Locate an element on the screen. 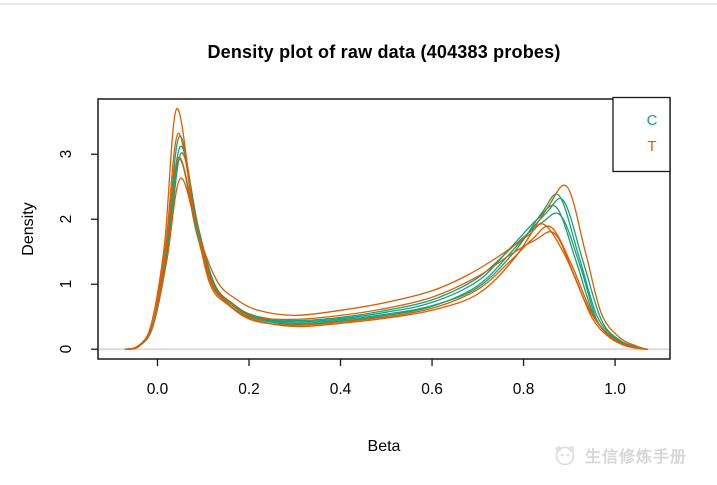  x-tick-label-0.2: 0.2 is located at coordinates (249, 389).